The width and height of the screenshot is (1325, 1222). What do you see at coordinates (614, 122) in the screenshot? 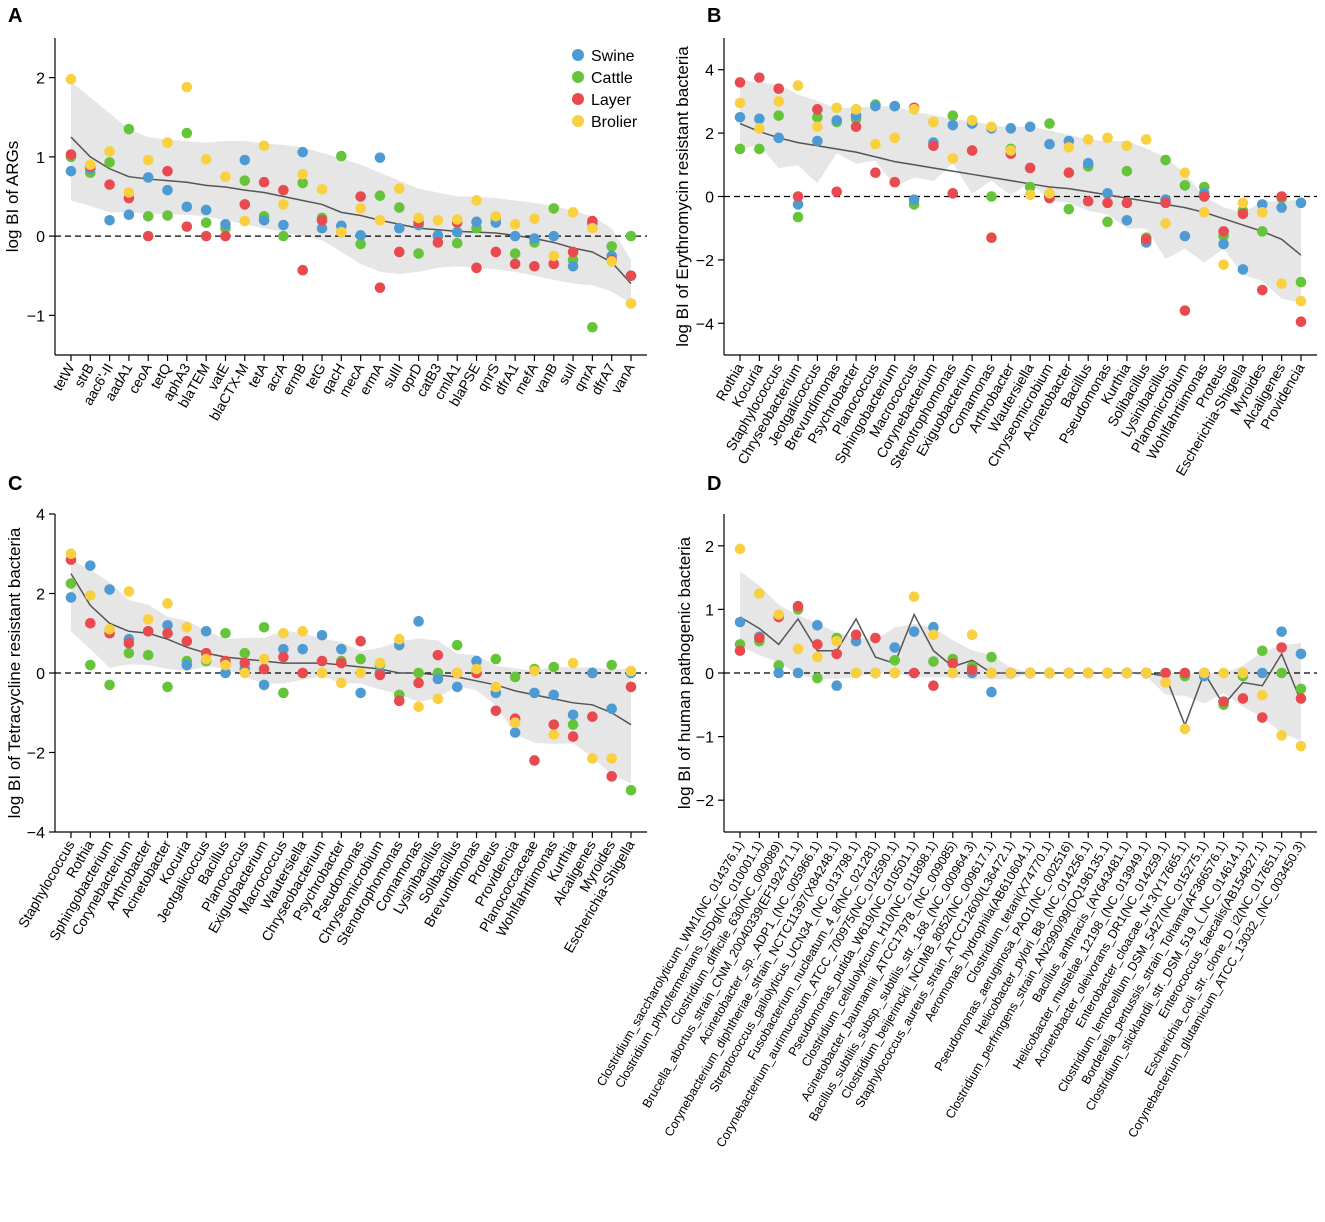
I see `legend-label-brolier: Brolier` at bounding box center [614, 122].